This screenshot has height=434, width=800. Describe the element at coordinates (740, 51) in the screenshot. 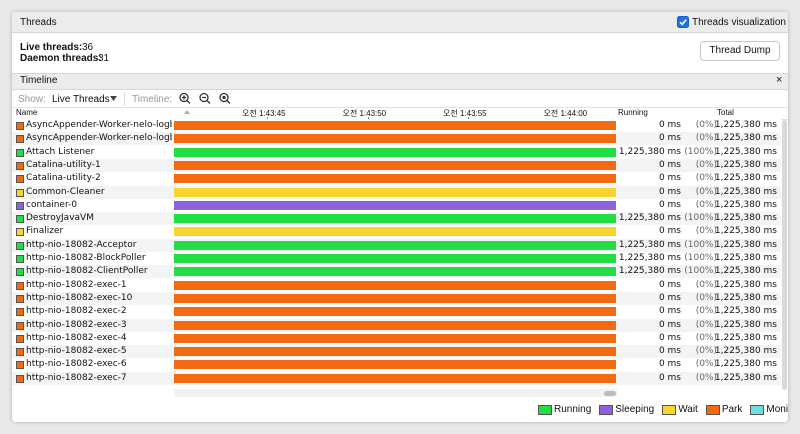

I see `thread-dump-button: Thread Dump` at that location.